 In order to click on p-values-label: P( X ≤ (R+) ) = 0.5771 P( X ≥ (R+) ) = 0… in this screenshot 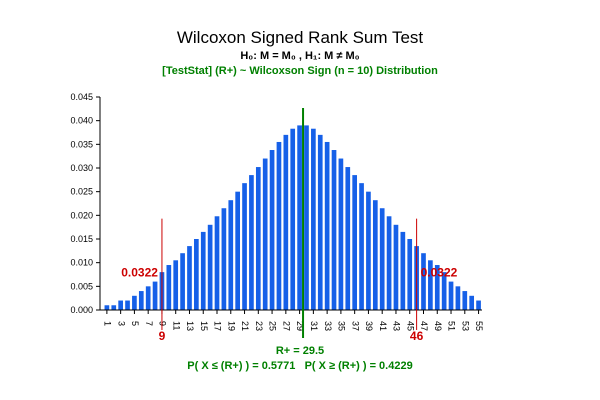, I will do `click(300, 366)`.